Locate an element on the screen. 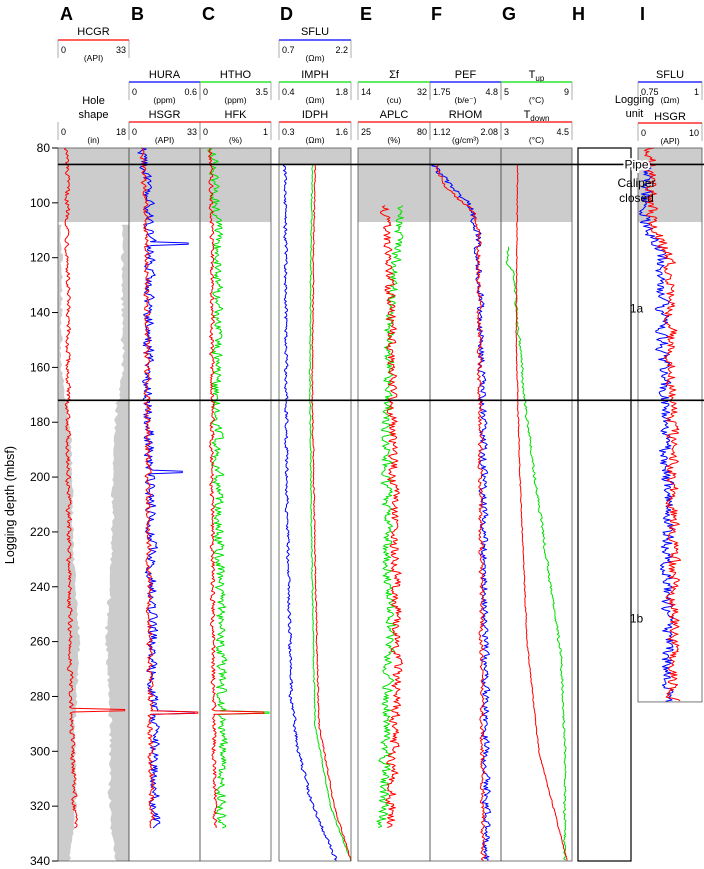  track-frame-f is located at coordinates (465, 504).